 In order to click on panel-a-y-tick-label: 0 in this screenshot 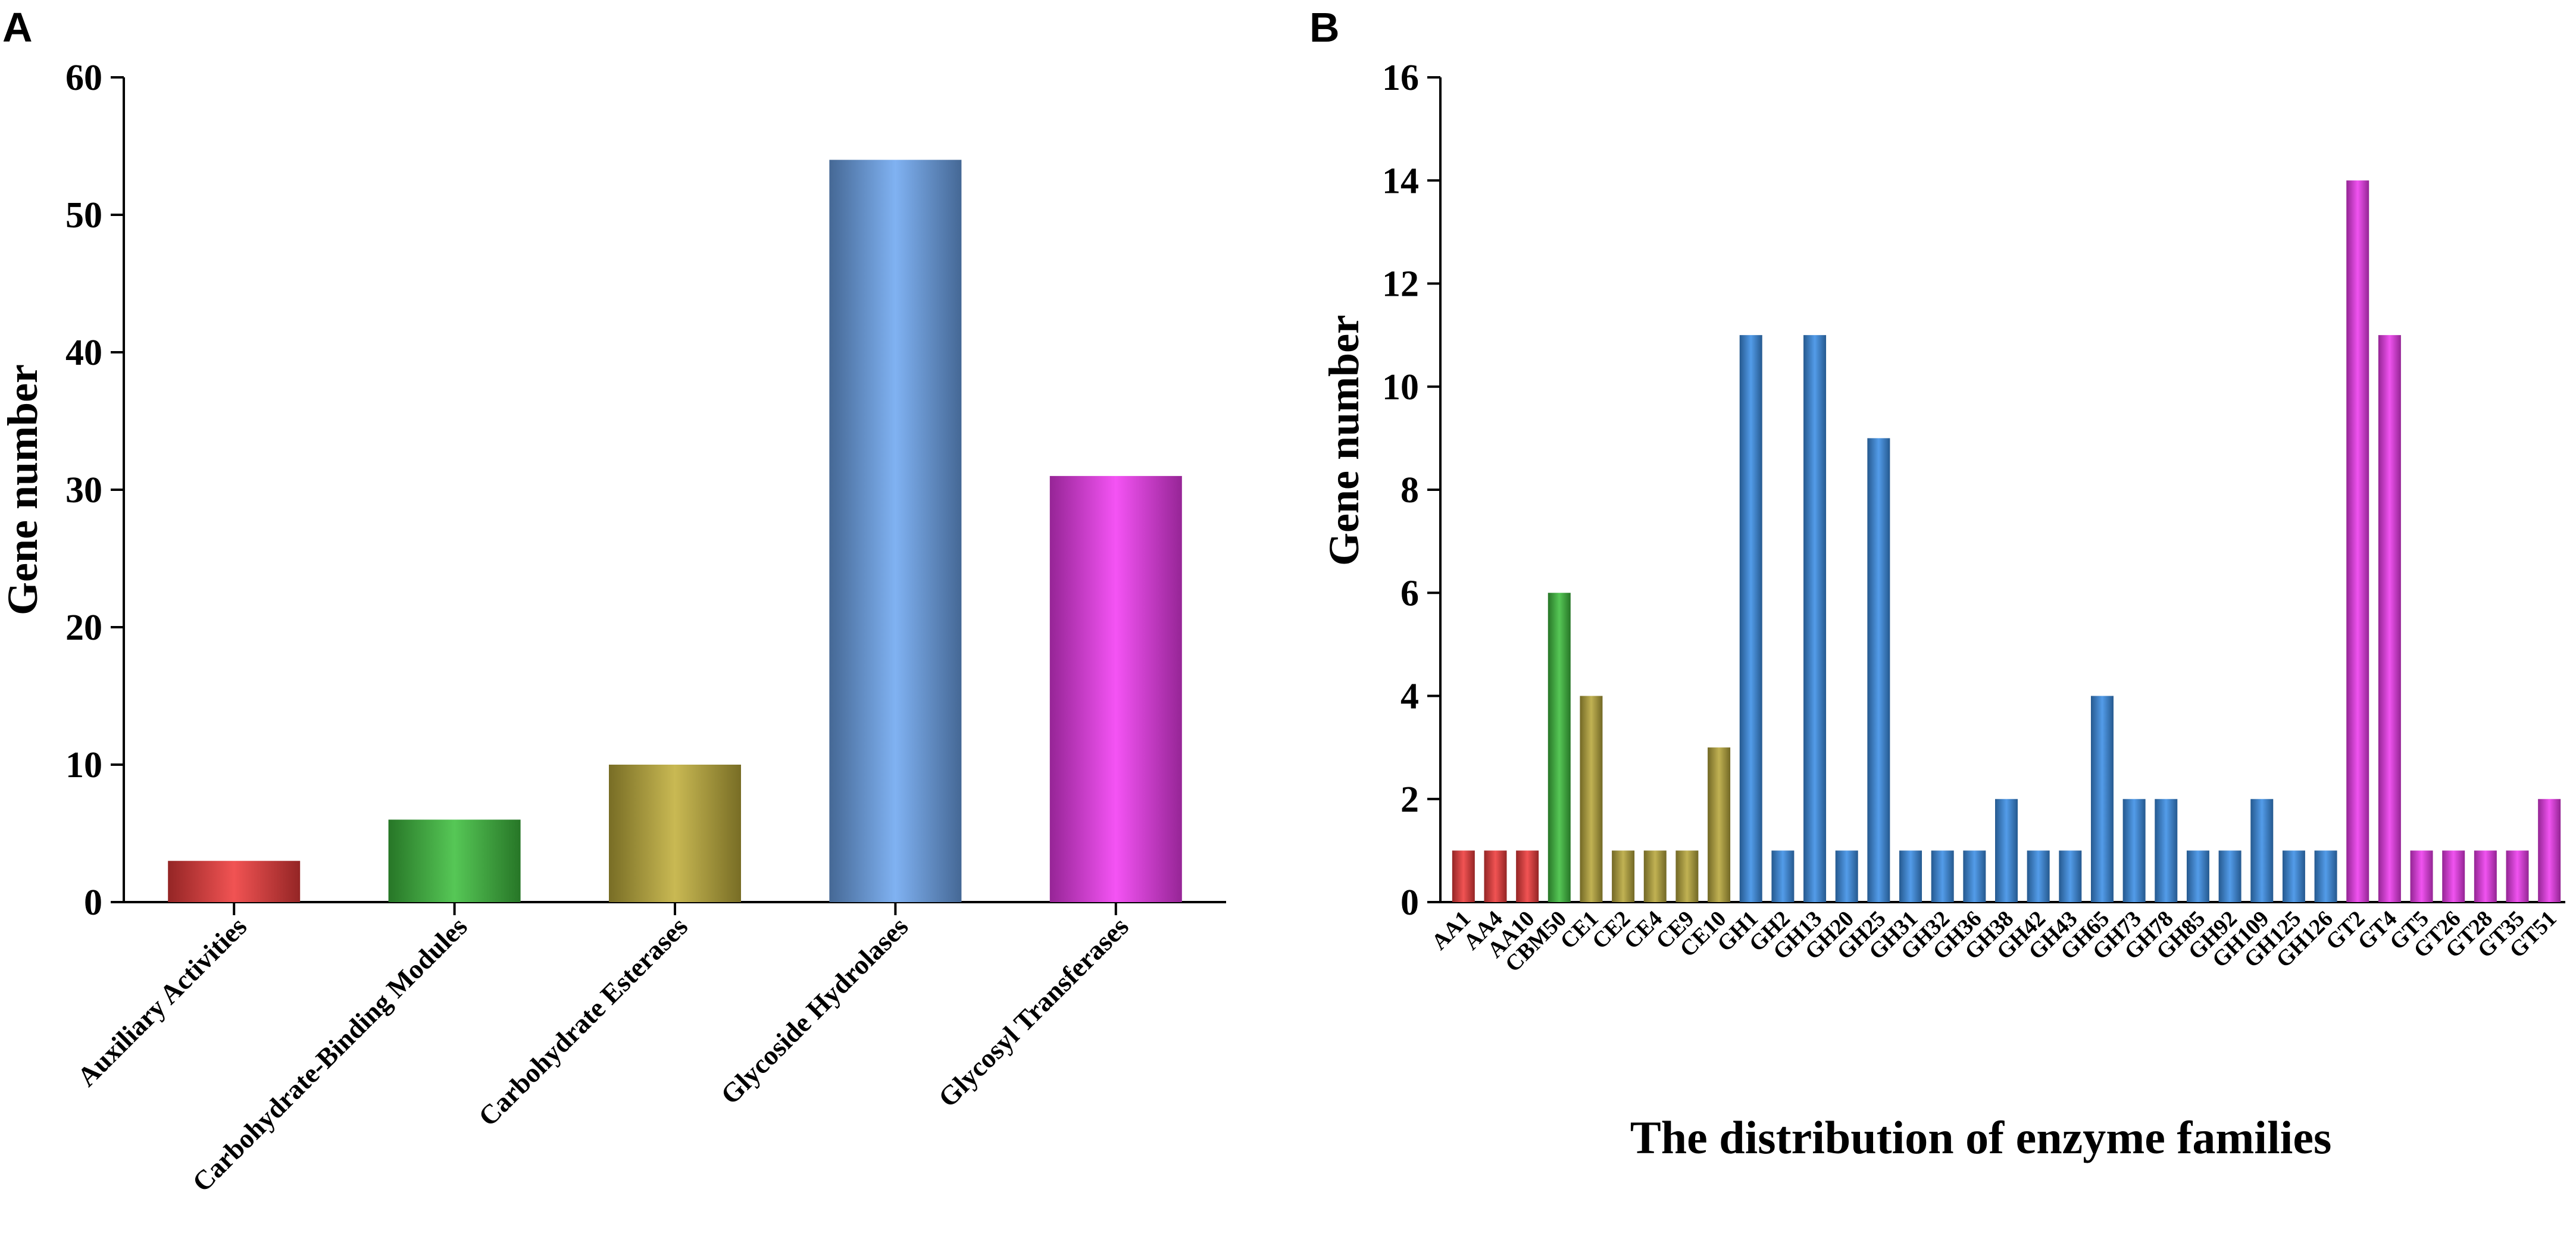, I will do `click(93, 903)`.